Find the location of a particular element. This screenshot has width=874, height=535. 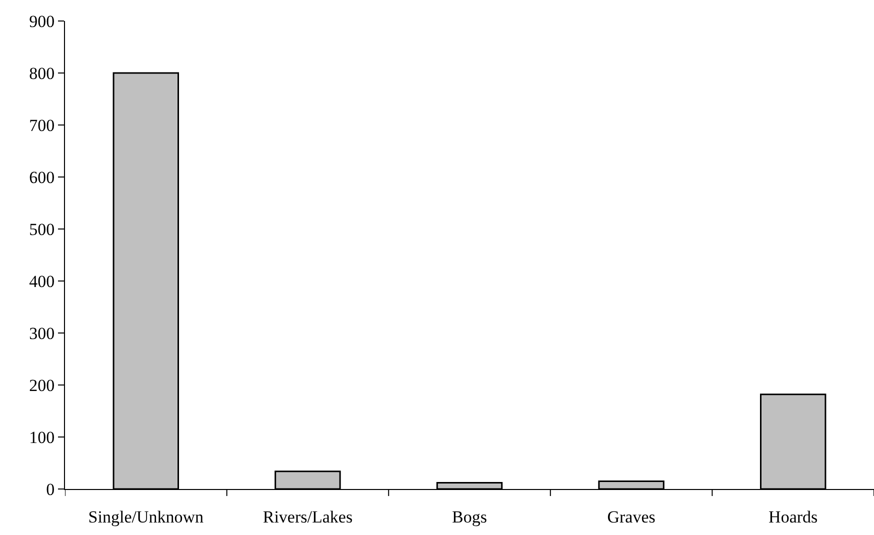

y-tick-label: 400 is located at coordinates (42, 281).